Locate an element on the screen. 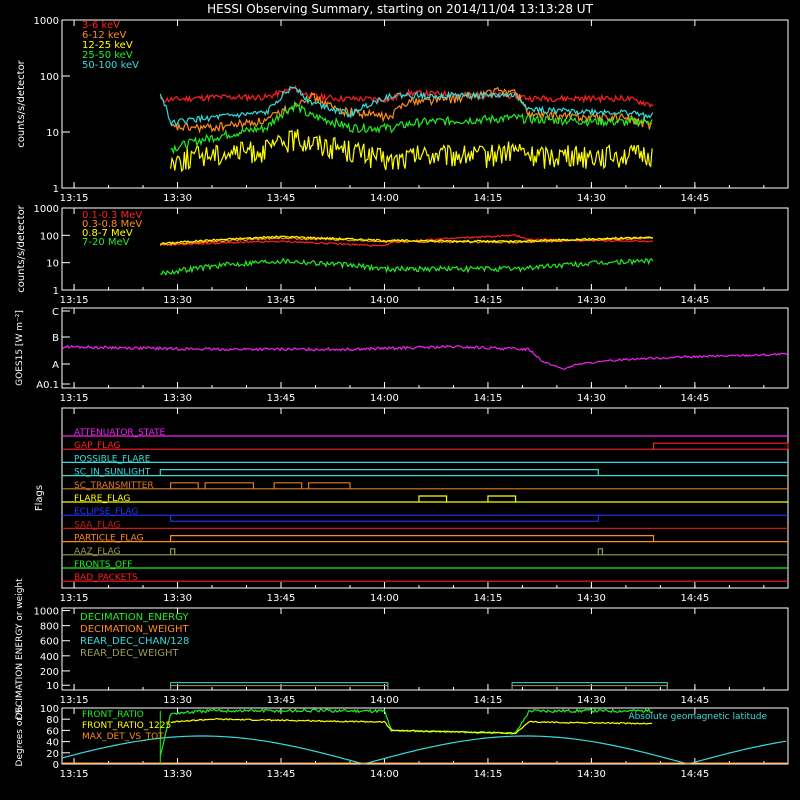  flags-y-axis-label: Flags is located at coordinates (39, 498).